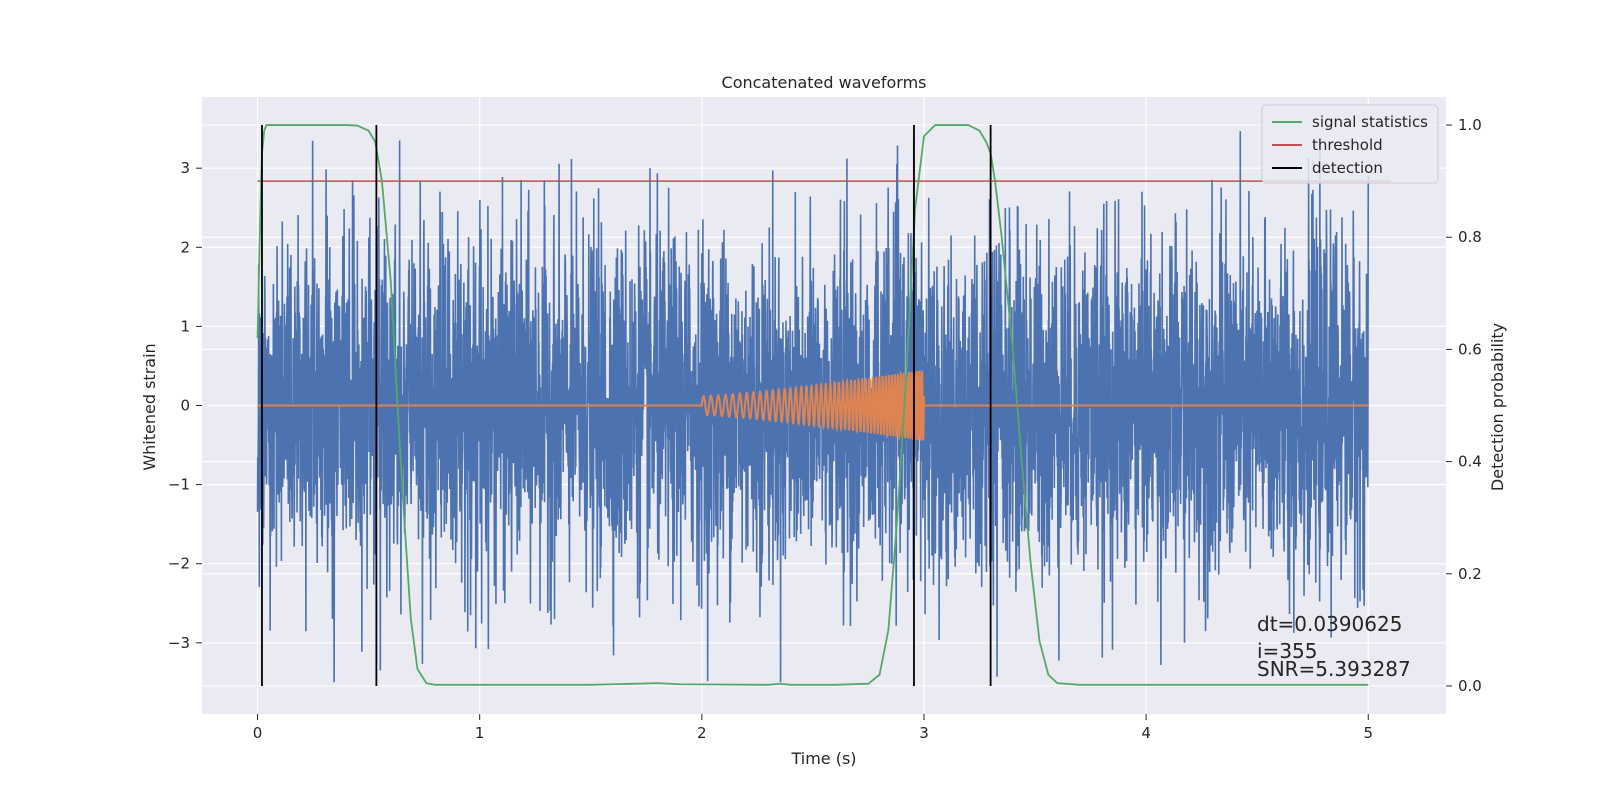  What do you see at coordinates (823, 758) in the screenshot?
I see `x-axis-label: Time (s)` at bounding box center [823, 758].